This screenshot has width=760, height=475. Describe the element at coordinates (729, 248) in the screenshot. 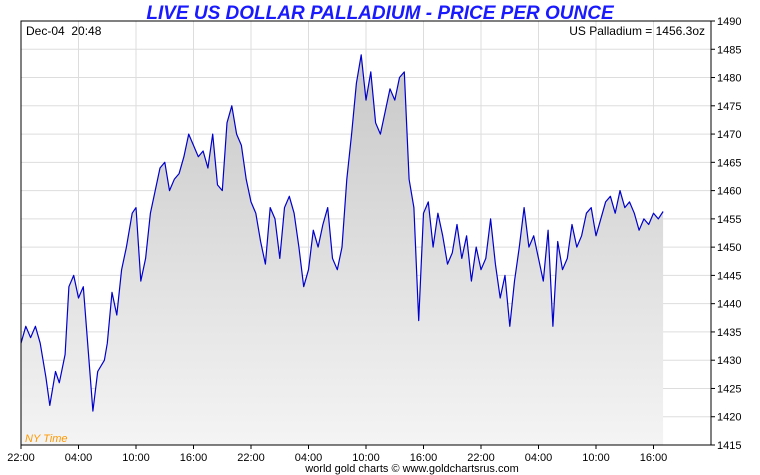

I see `y-tick-label: 1450` at that location.